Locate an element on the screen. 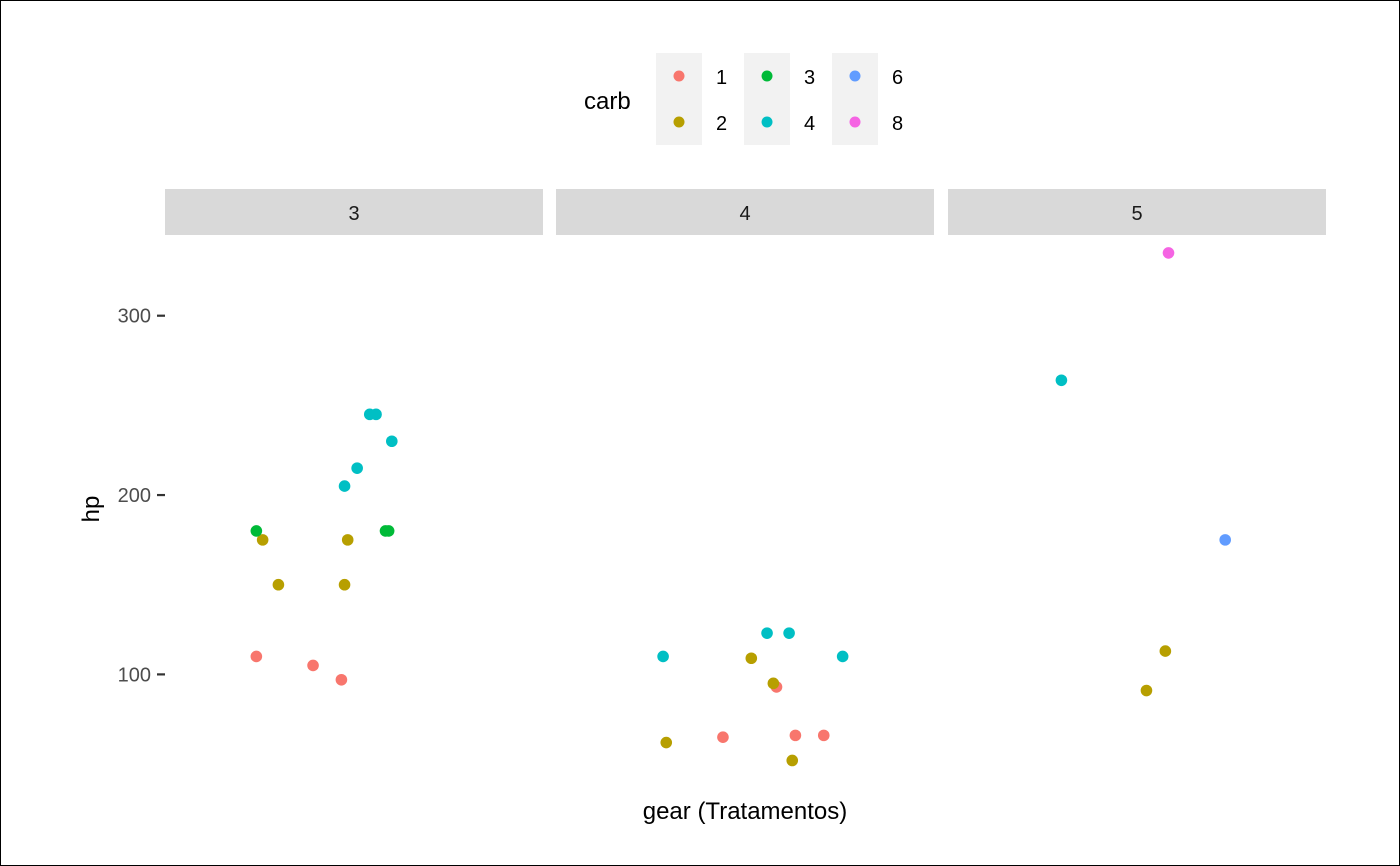 The width and height of the screenshot is (1400, 866). y-tick-label: 200 is located at coordinates (134, 496).